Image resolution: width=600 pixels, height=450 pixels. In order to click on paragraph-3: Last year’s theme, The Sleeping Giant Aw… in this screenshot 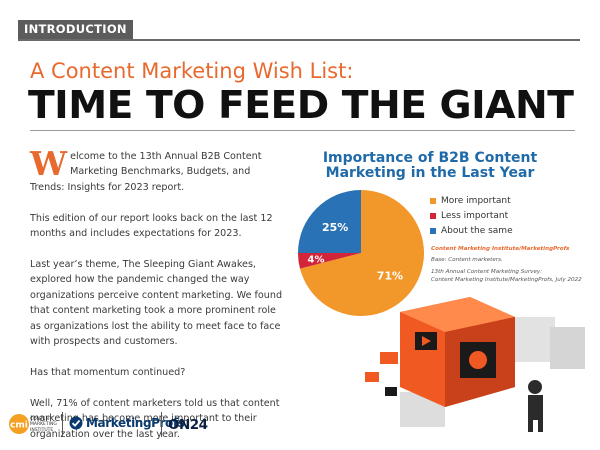, I will do `click(156, 303)`.